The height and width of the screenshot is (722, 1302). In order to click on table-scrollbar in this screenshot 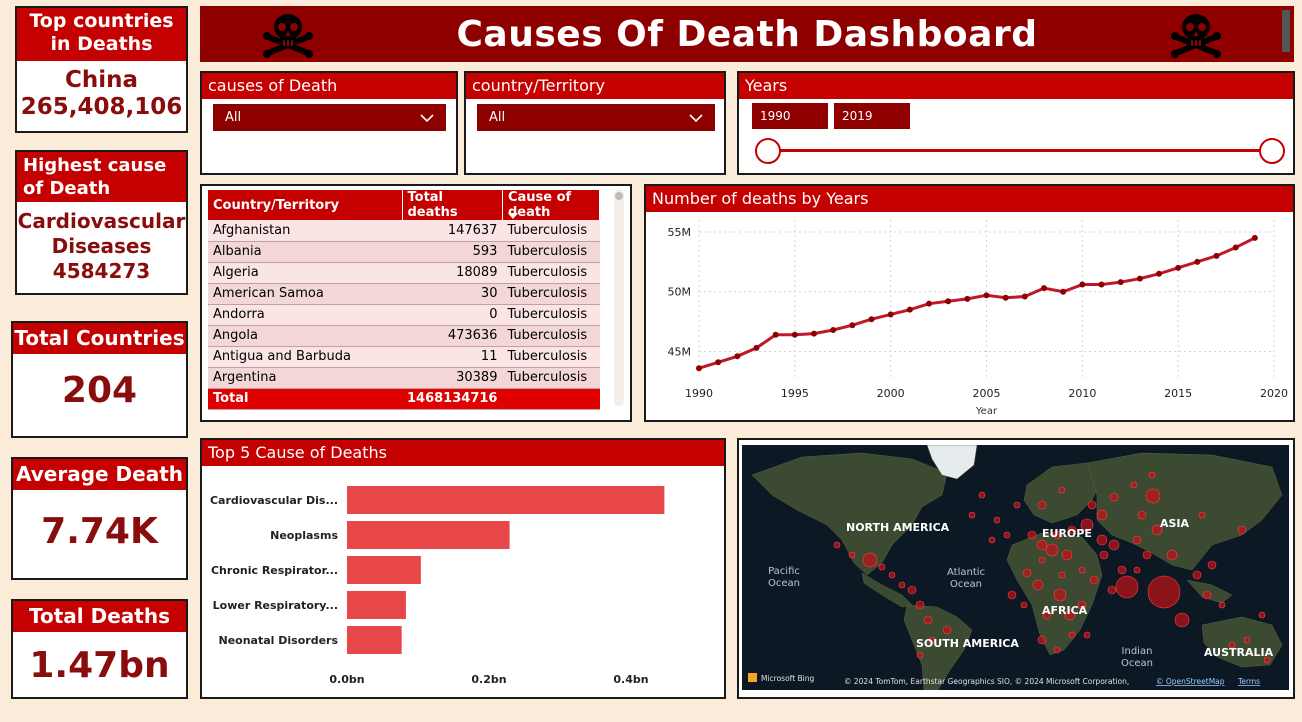, I will do `click(619, 298)`.